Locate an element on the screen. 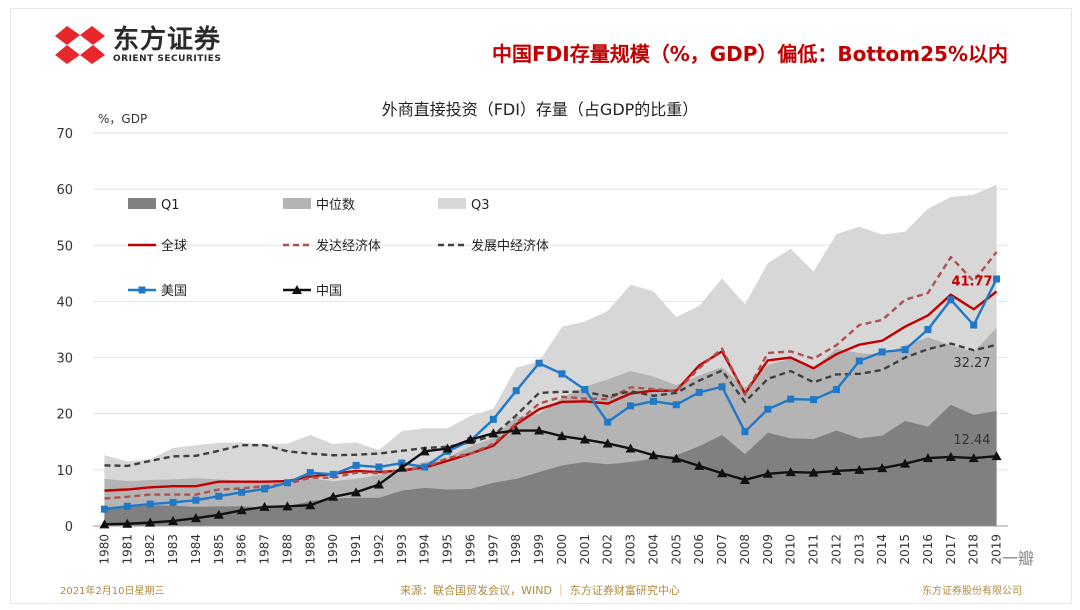  legend-label-q1: Q1 is located at coordinates (170, 205).